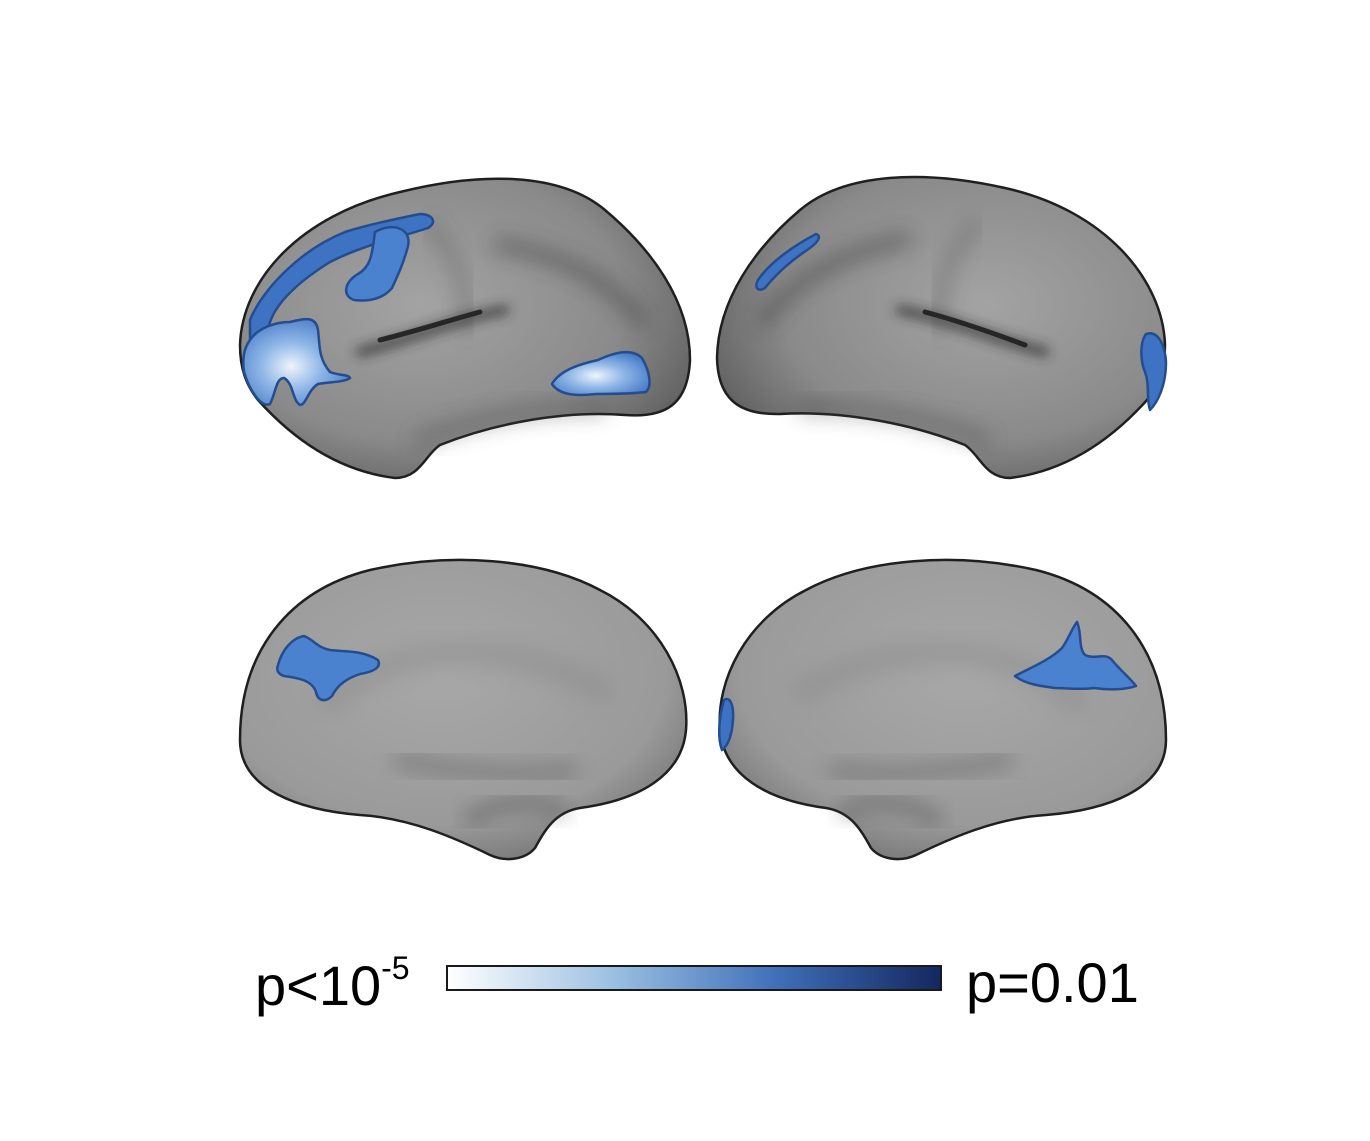 This screenshot has width=1370, height=1141. I want to click on cluster-precuneus, so click(328, 668).